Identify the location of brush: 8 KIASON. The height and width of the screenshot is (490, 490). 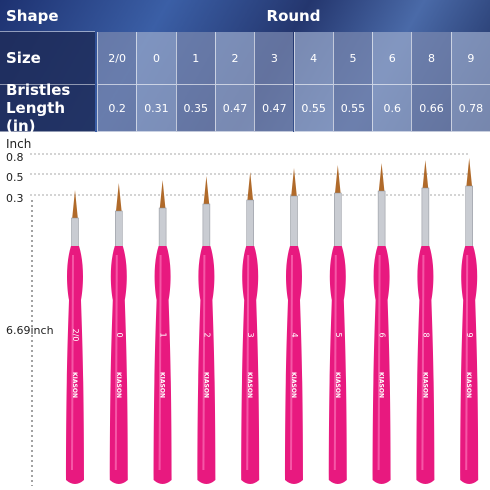
(425, 322).